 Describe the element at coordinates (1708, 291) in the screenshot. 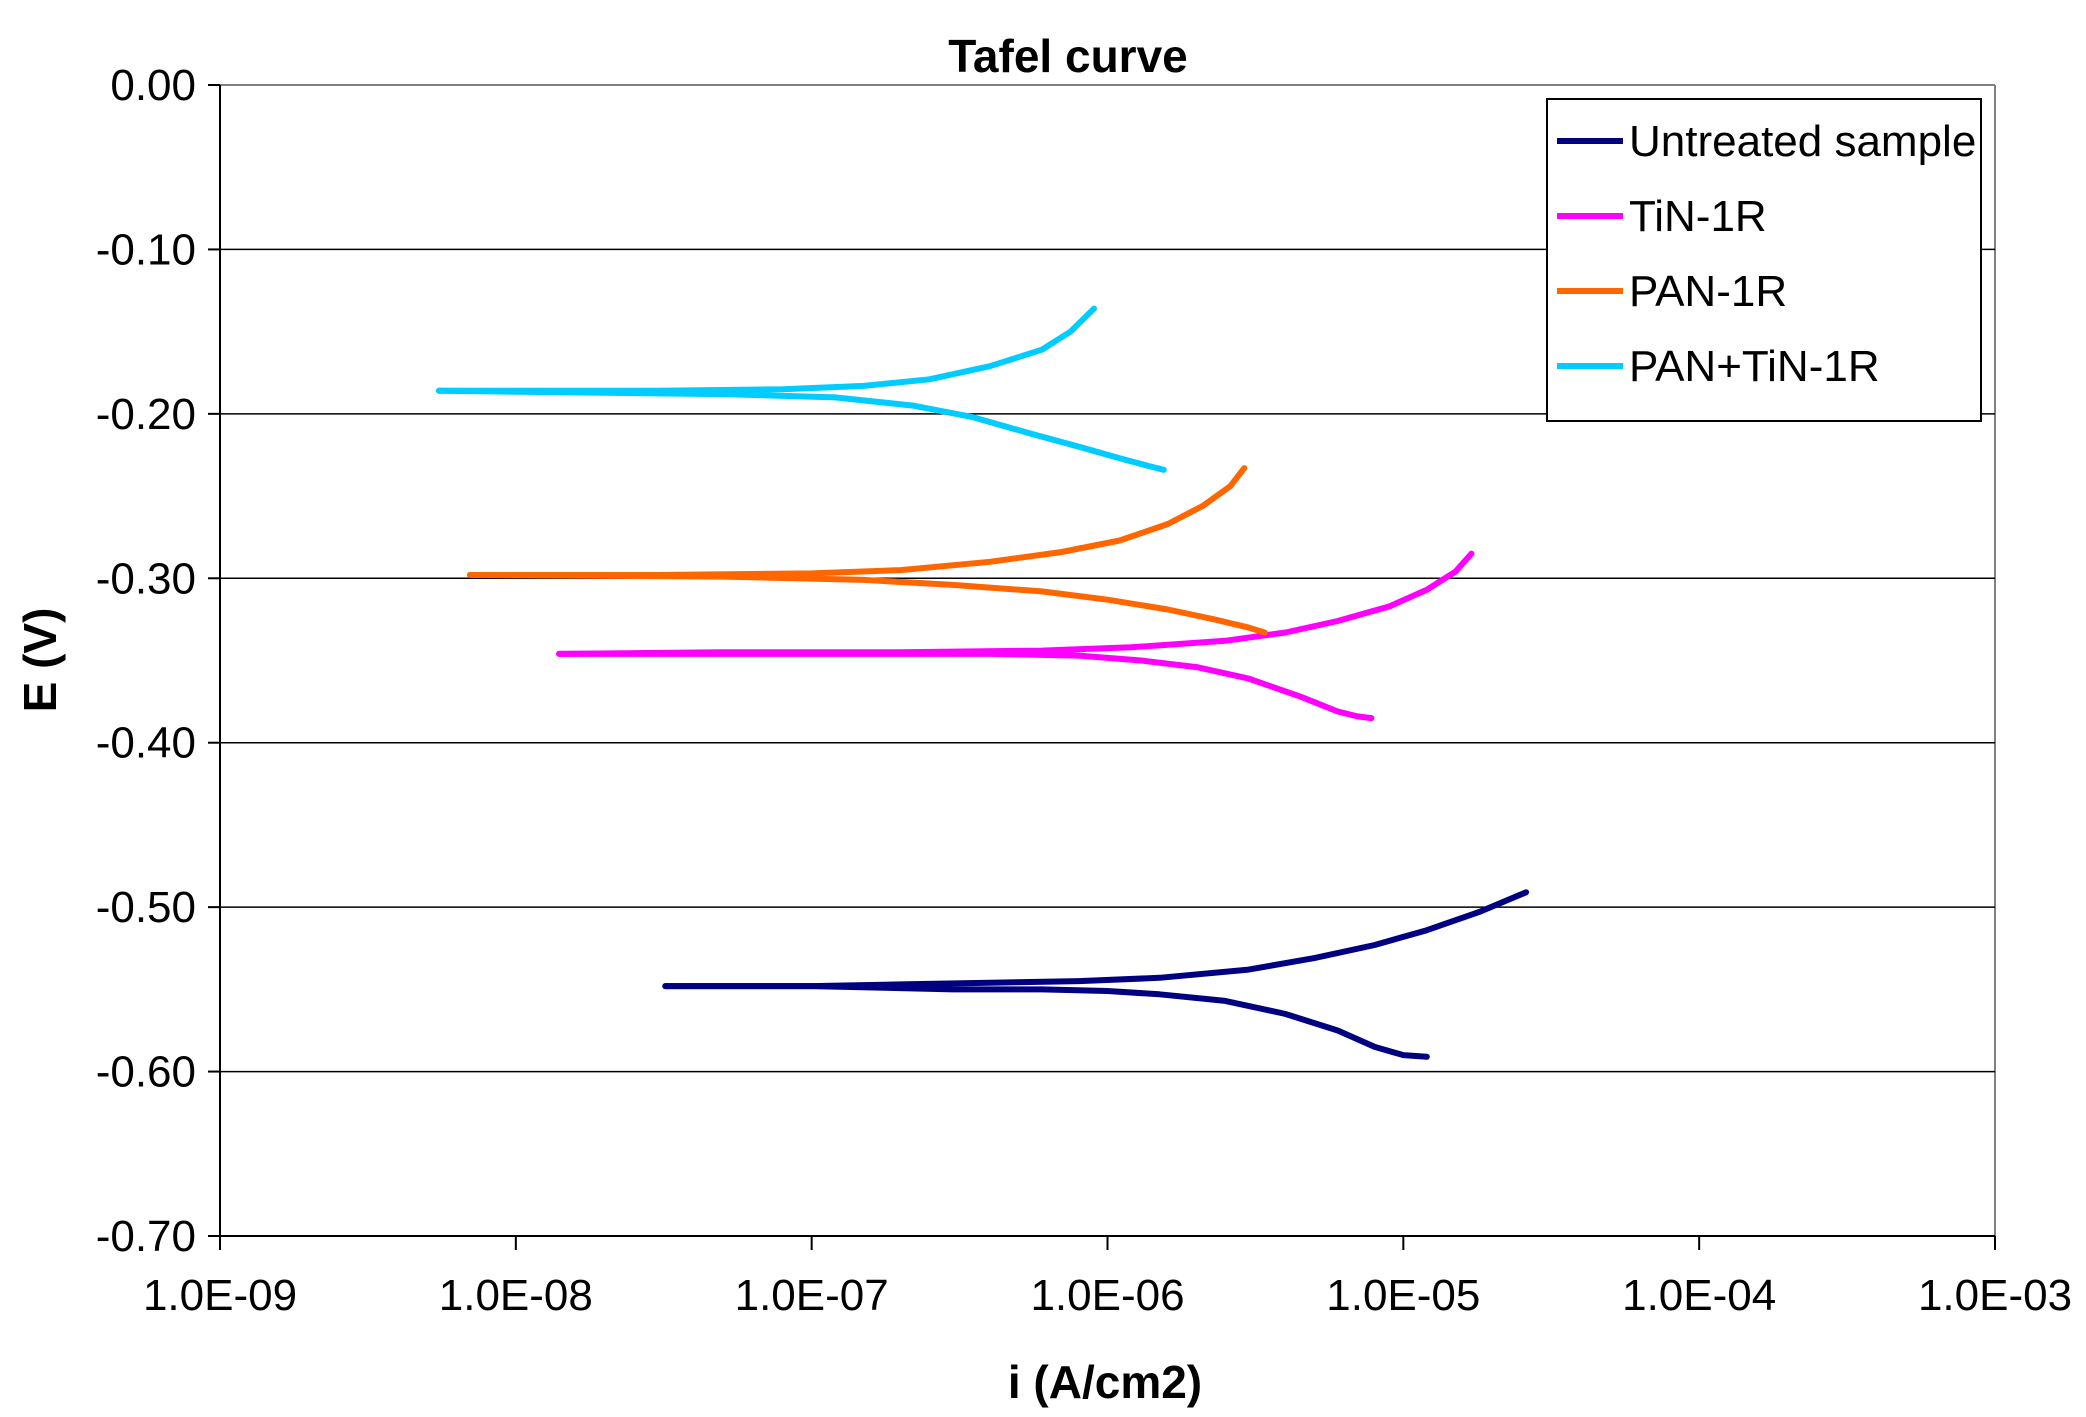

I see `legend-label-pan-1r: PAN-1R` at that location.